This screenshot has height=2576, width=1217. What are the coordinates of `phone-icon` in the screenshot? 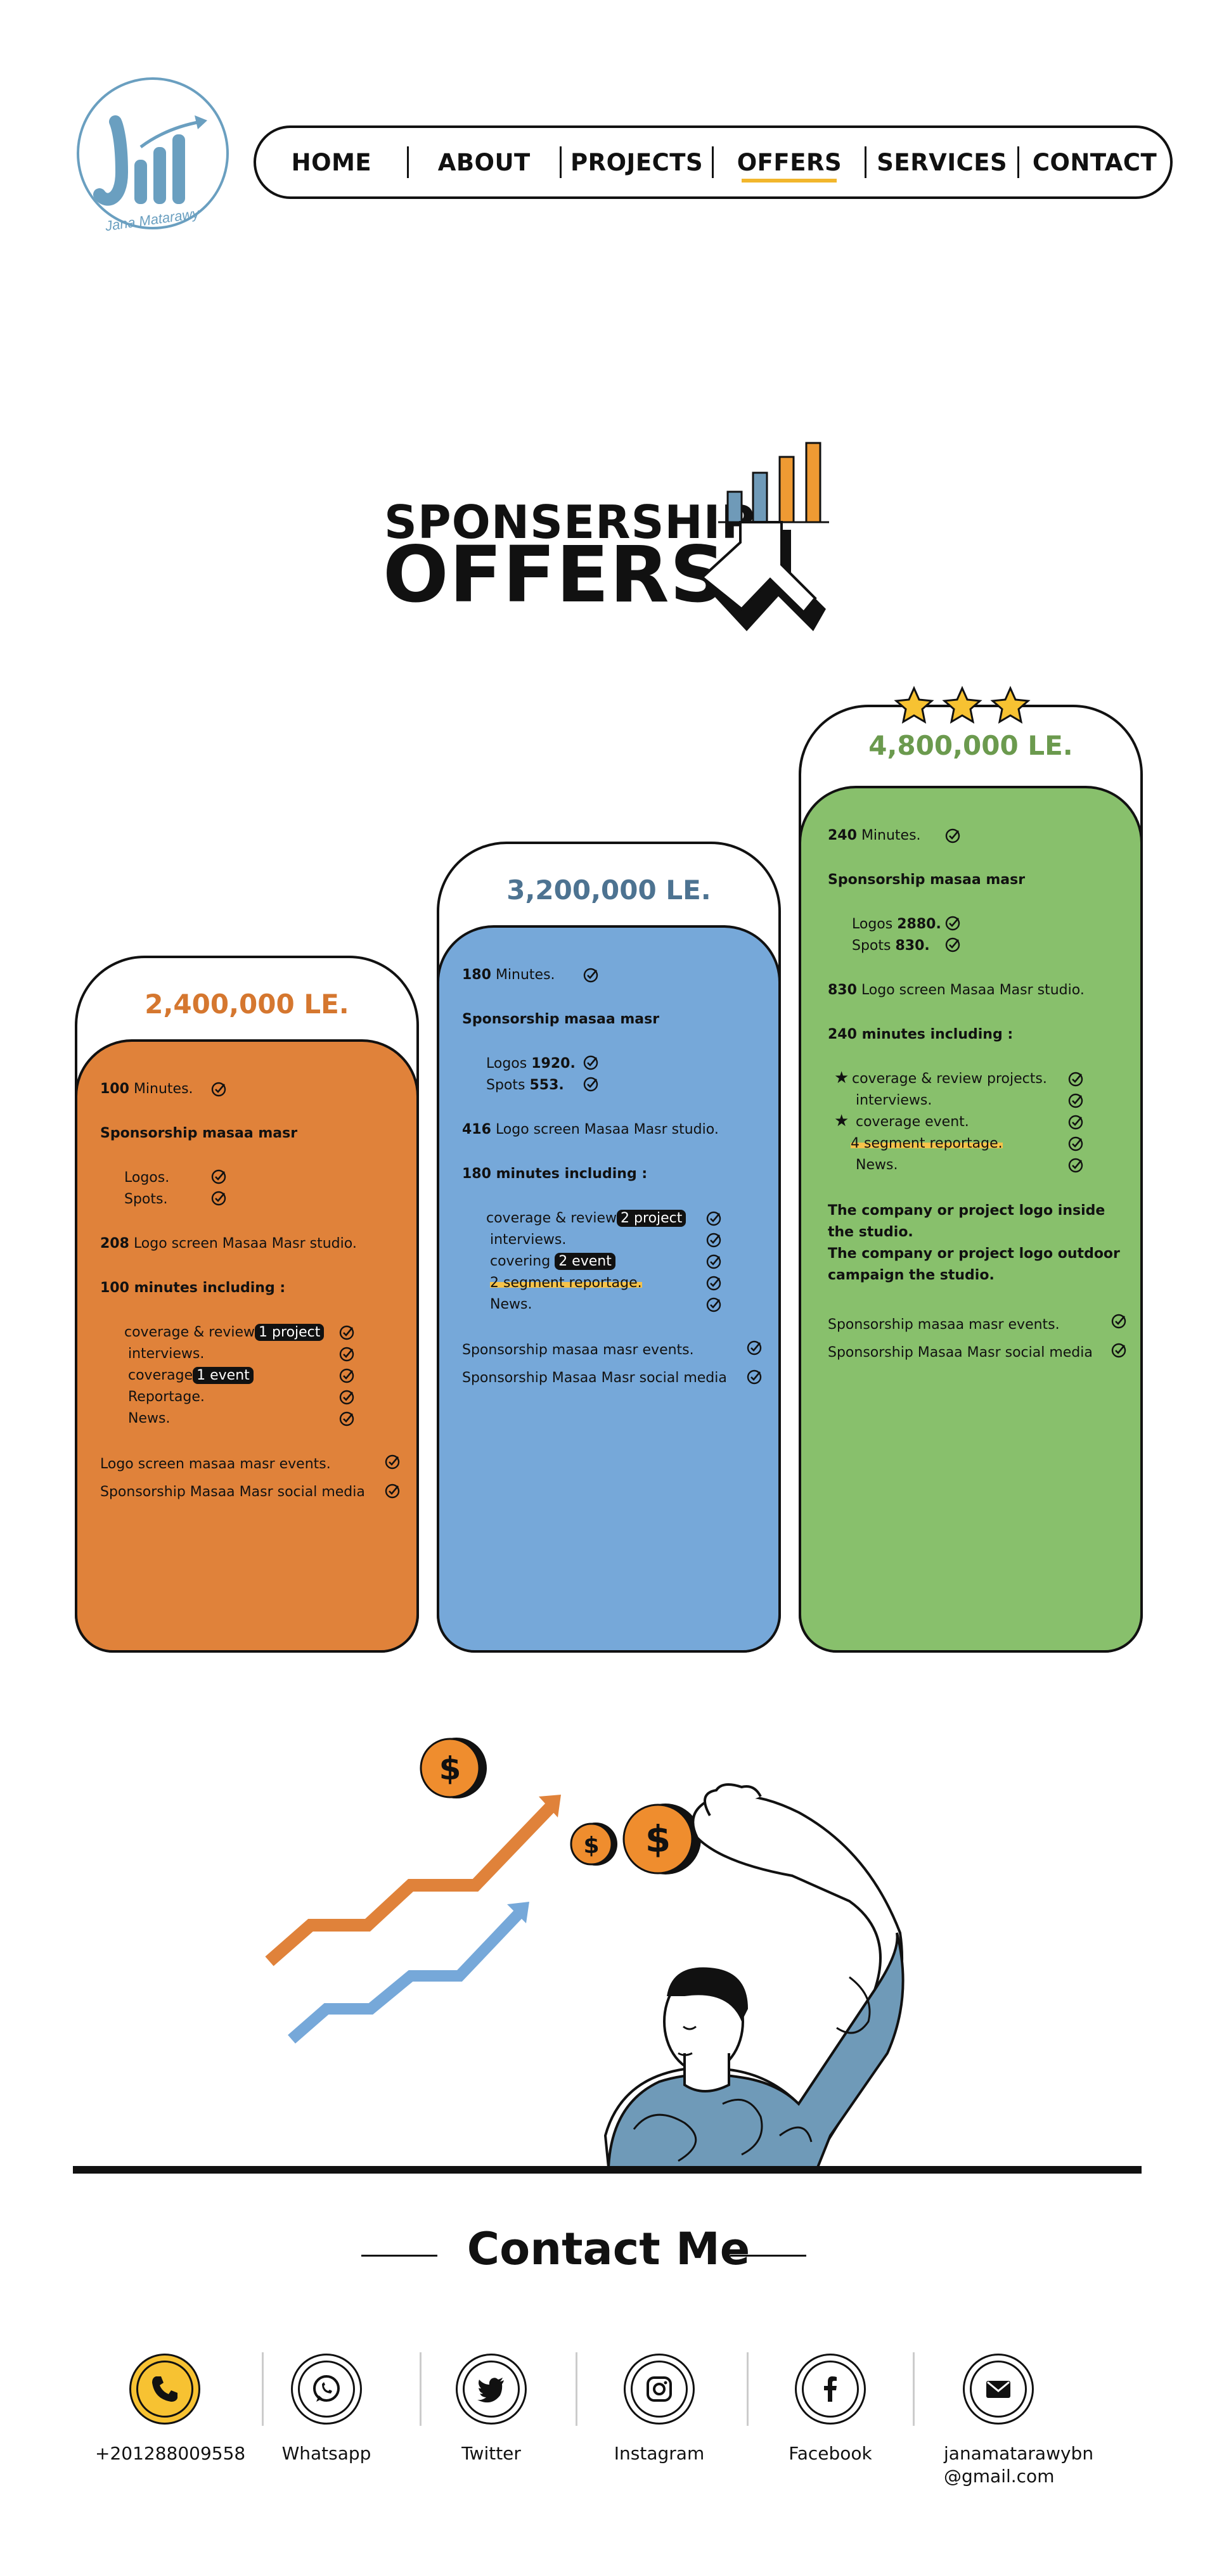 It's located at (164, 2389).